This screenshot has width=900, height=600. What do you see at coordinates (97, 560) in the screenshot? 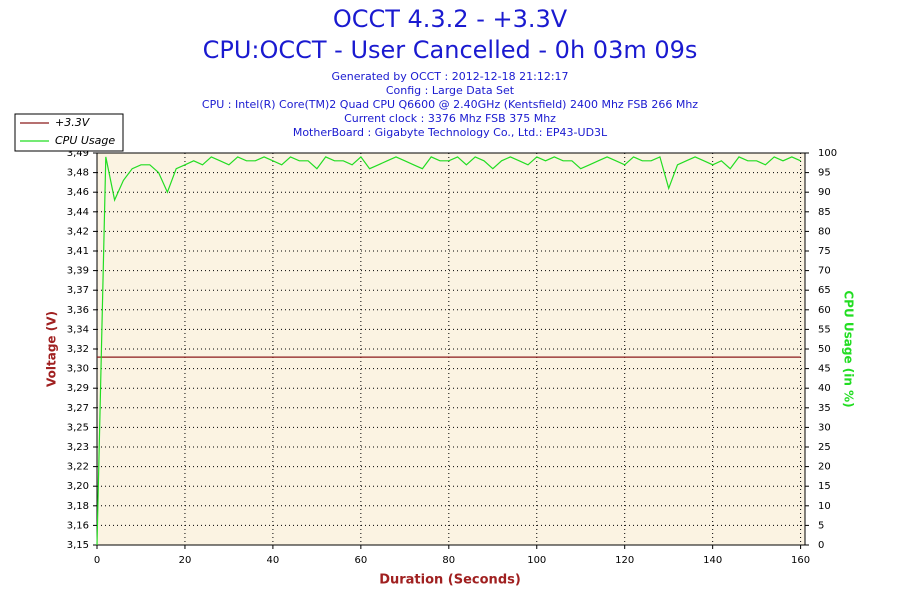
I see `x-tick-label: 0` at bounding box center [97, 560].